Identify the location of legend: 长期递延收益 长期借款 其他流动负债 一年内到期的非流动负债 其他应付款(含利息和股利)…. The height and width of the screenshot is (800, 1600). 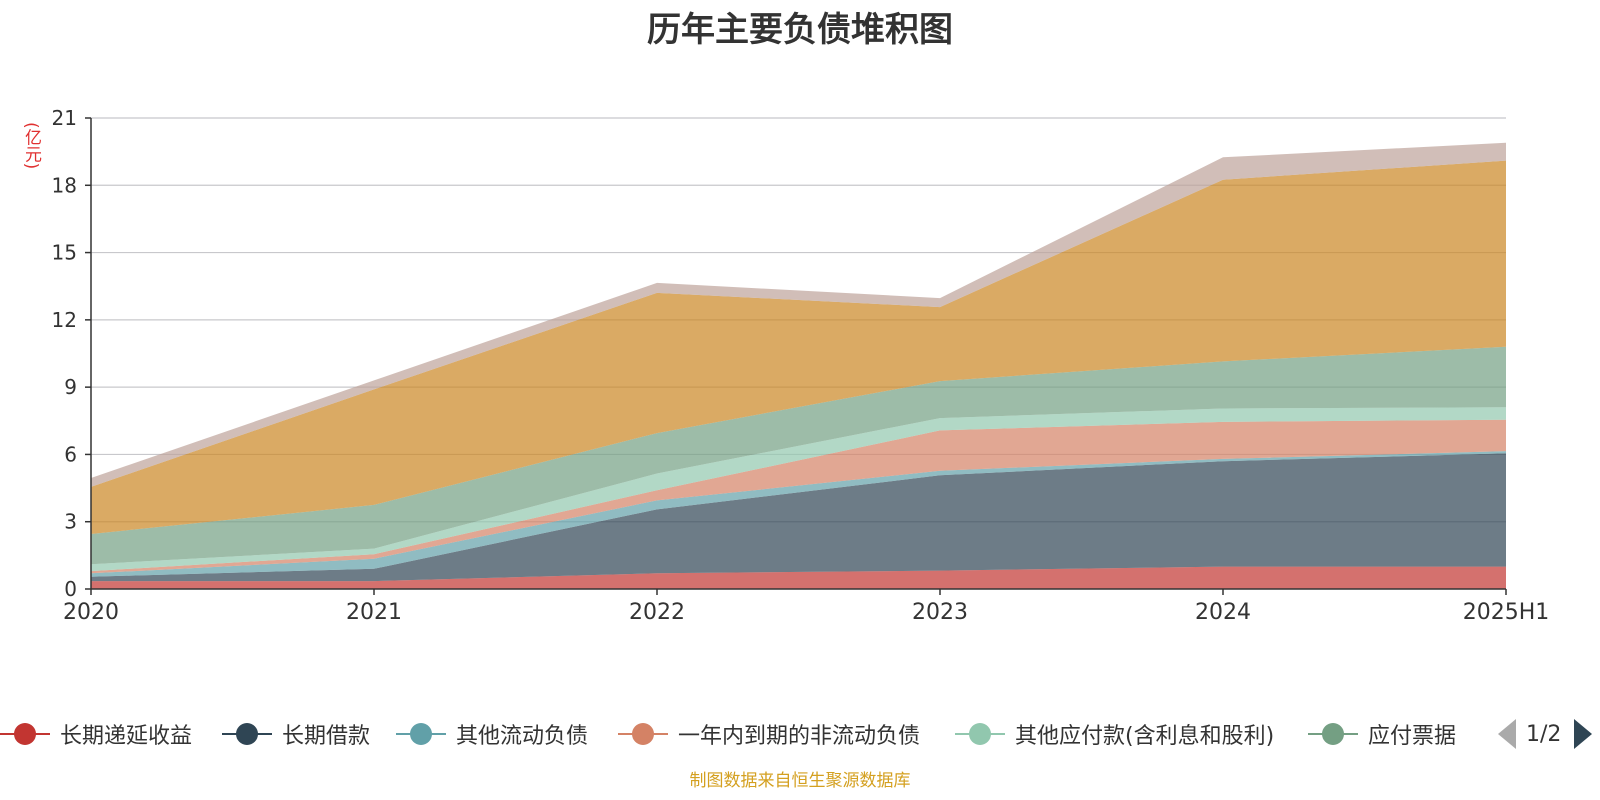
(740, 734).